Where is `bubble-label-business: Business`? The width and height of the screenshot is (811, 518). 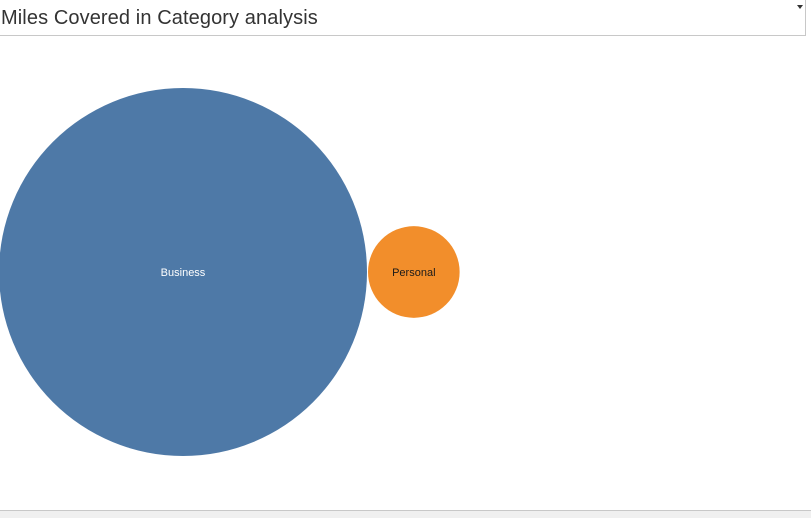
bubble-label-business: Business is located at coordinates (183, 273).